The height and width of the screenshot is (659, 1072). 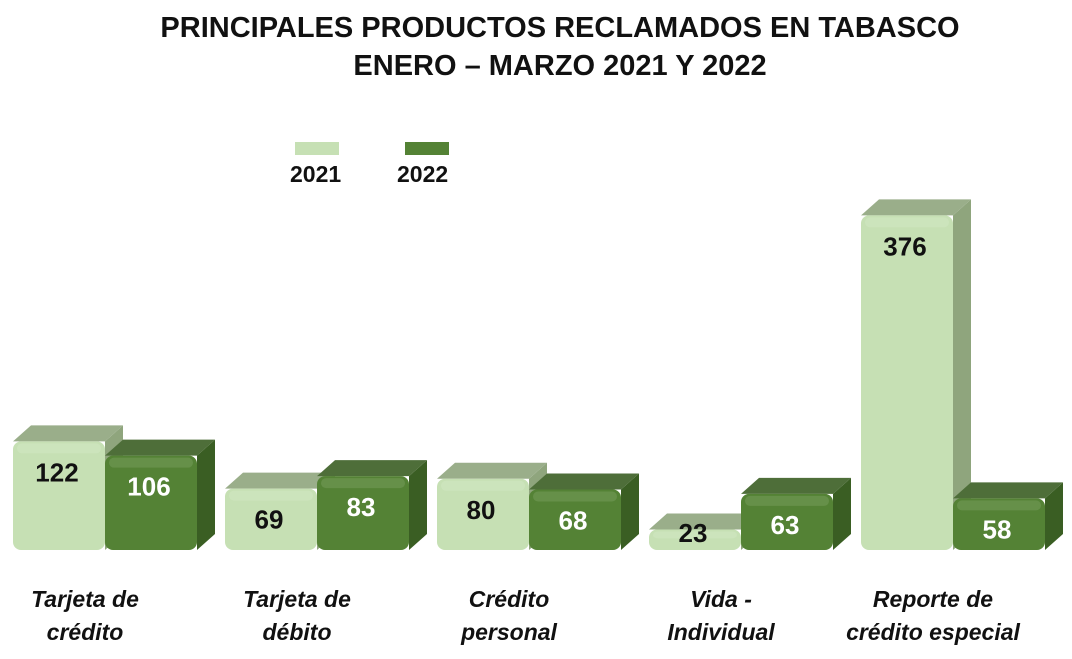 I want to click on category-label: Vida - Individual, so click(x=721, y=616).